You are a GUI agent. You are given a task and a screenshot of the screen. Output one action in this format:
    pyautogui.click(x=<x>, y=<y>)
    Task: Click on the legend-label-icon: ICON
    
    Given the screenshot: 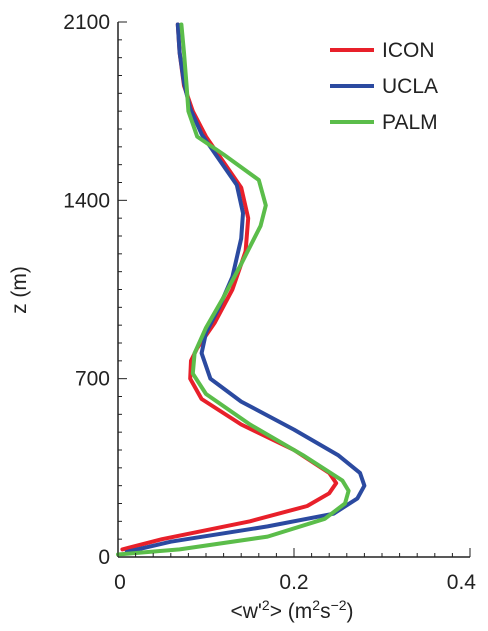 What is the action you would take?
    pyautogui.click(x=408, y=50)
    